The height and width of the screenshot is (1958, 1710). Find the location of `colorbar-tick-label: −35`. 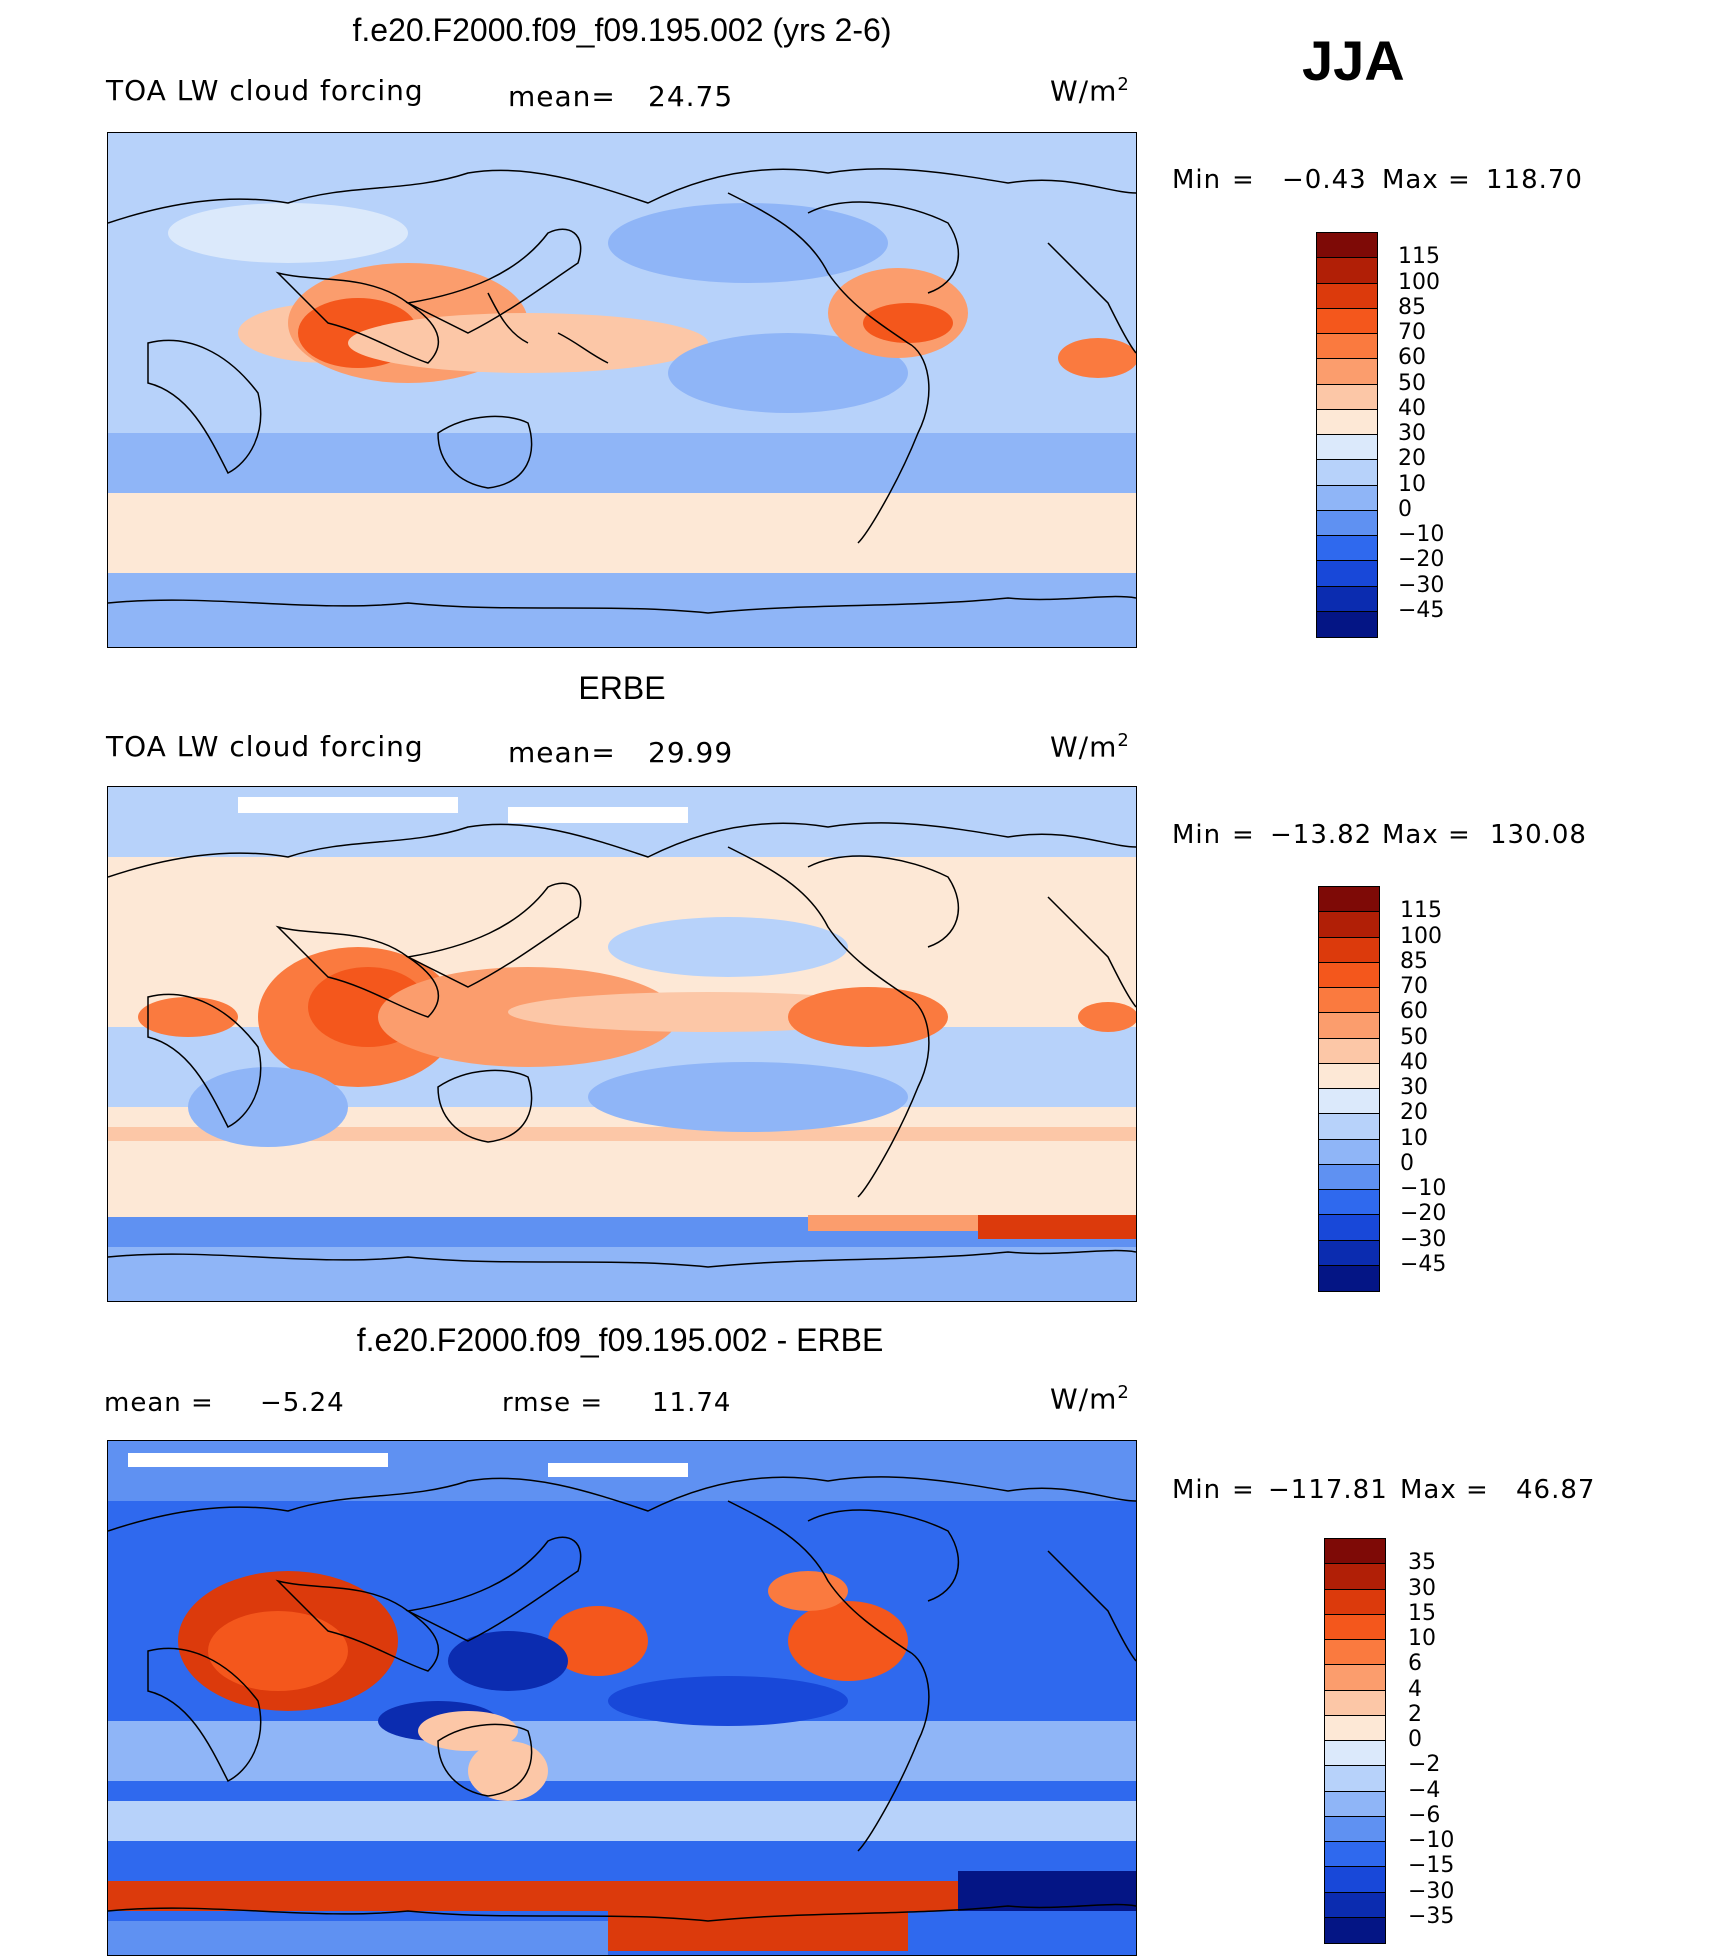

colorbar-tick-label: −35 is located at coordinates (1431, 1916).